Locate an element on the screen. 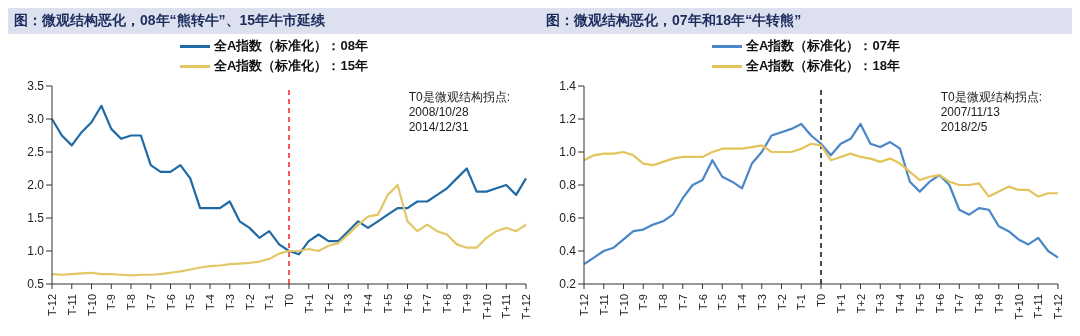 The height and width of the screenshot is (336, 1080). chart-title: 图：微观结构恶化，08年“熊转牛”、15年牛市延续 is located at coordinates (274, 21).